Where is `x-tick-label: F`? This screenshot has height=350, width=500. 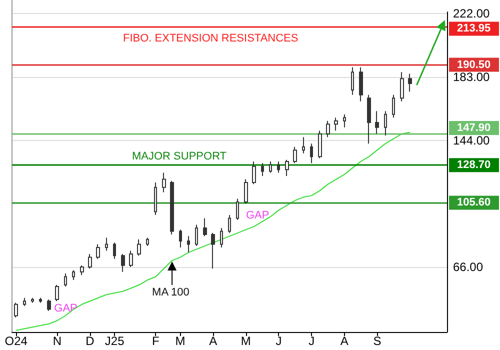 x-tick-label: F is located at coordinates (156, 341).